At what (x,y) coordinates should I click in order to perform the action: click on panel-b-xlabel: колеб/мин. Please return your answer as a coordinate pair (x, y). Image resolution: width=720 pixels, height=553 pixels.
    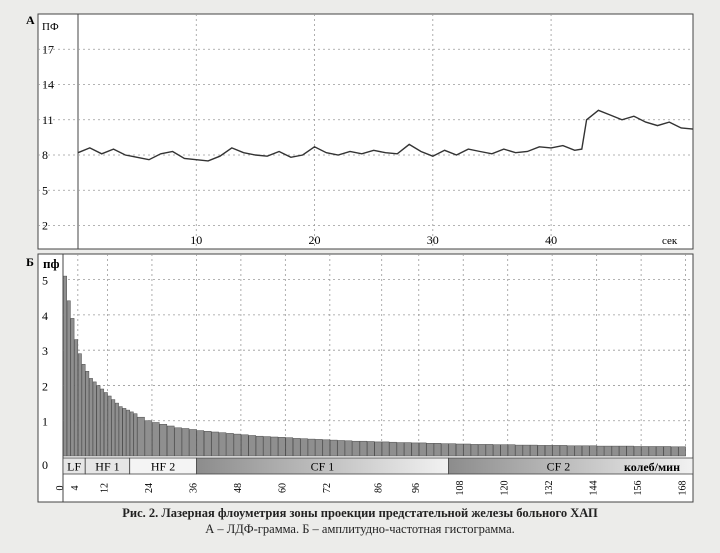
    Looking at the image, I should click on (652, 467).